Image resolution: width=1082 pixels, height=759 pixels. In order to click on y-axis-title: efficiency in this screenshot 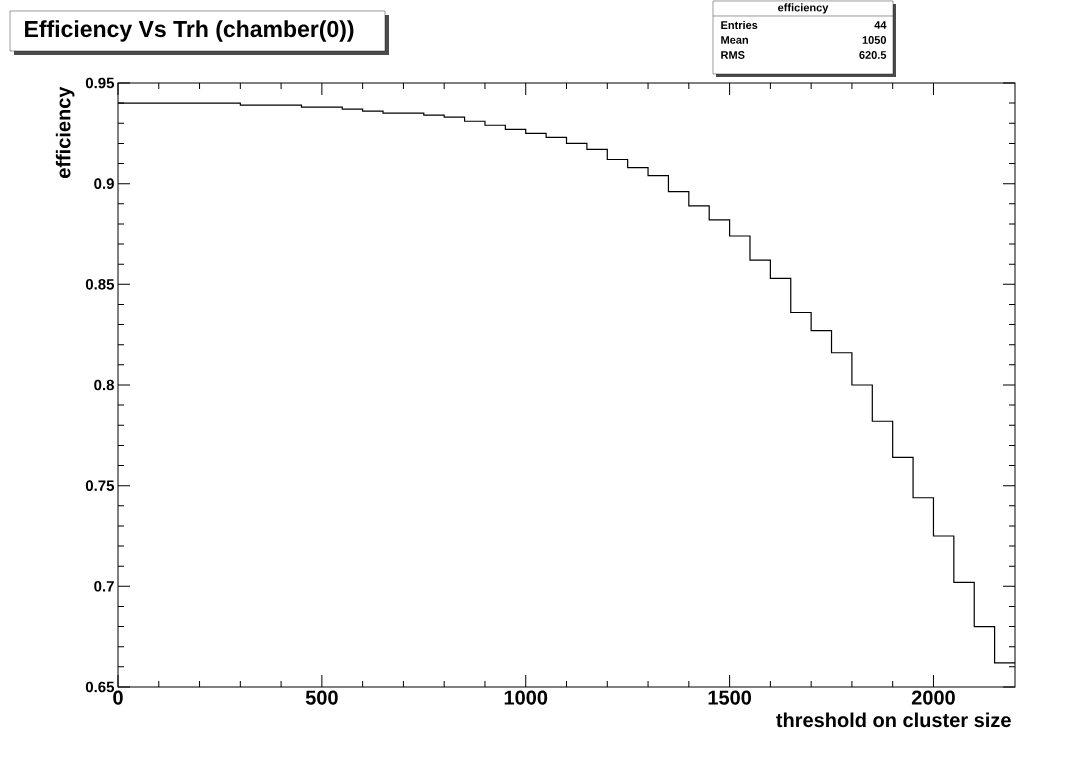, I will do `click(65, 132)`.